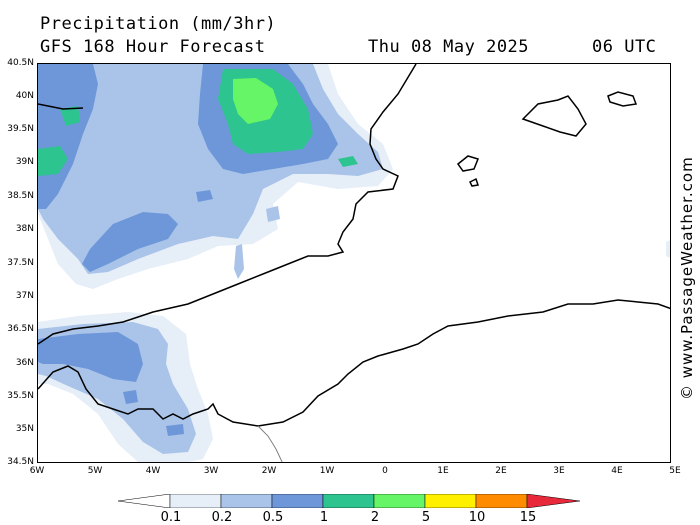 The image size is (700, 525). I want to click on precip-area-max, so click(255, 101).